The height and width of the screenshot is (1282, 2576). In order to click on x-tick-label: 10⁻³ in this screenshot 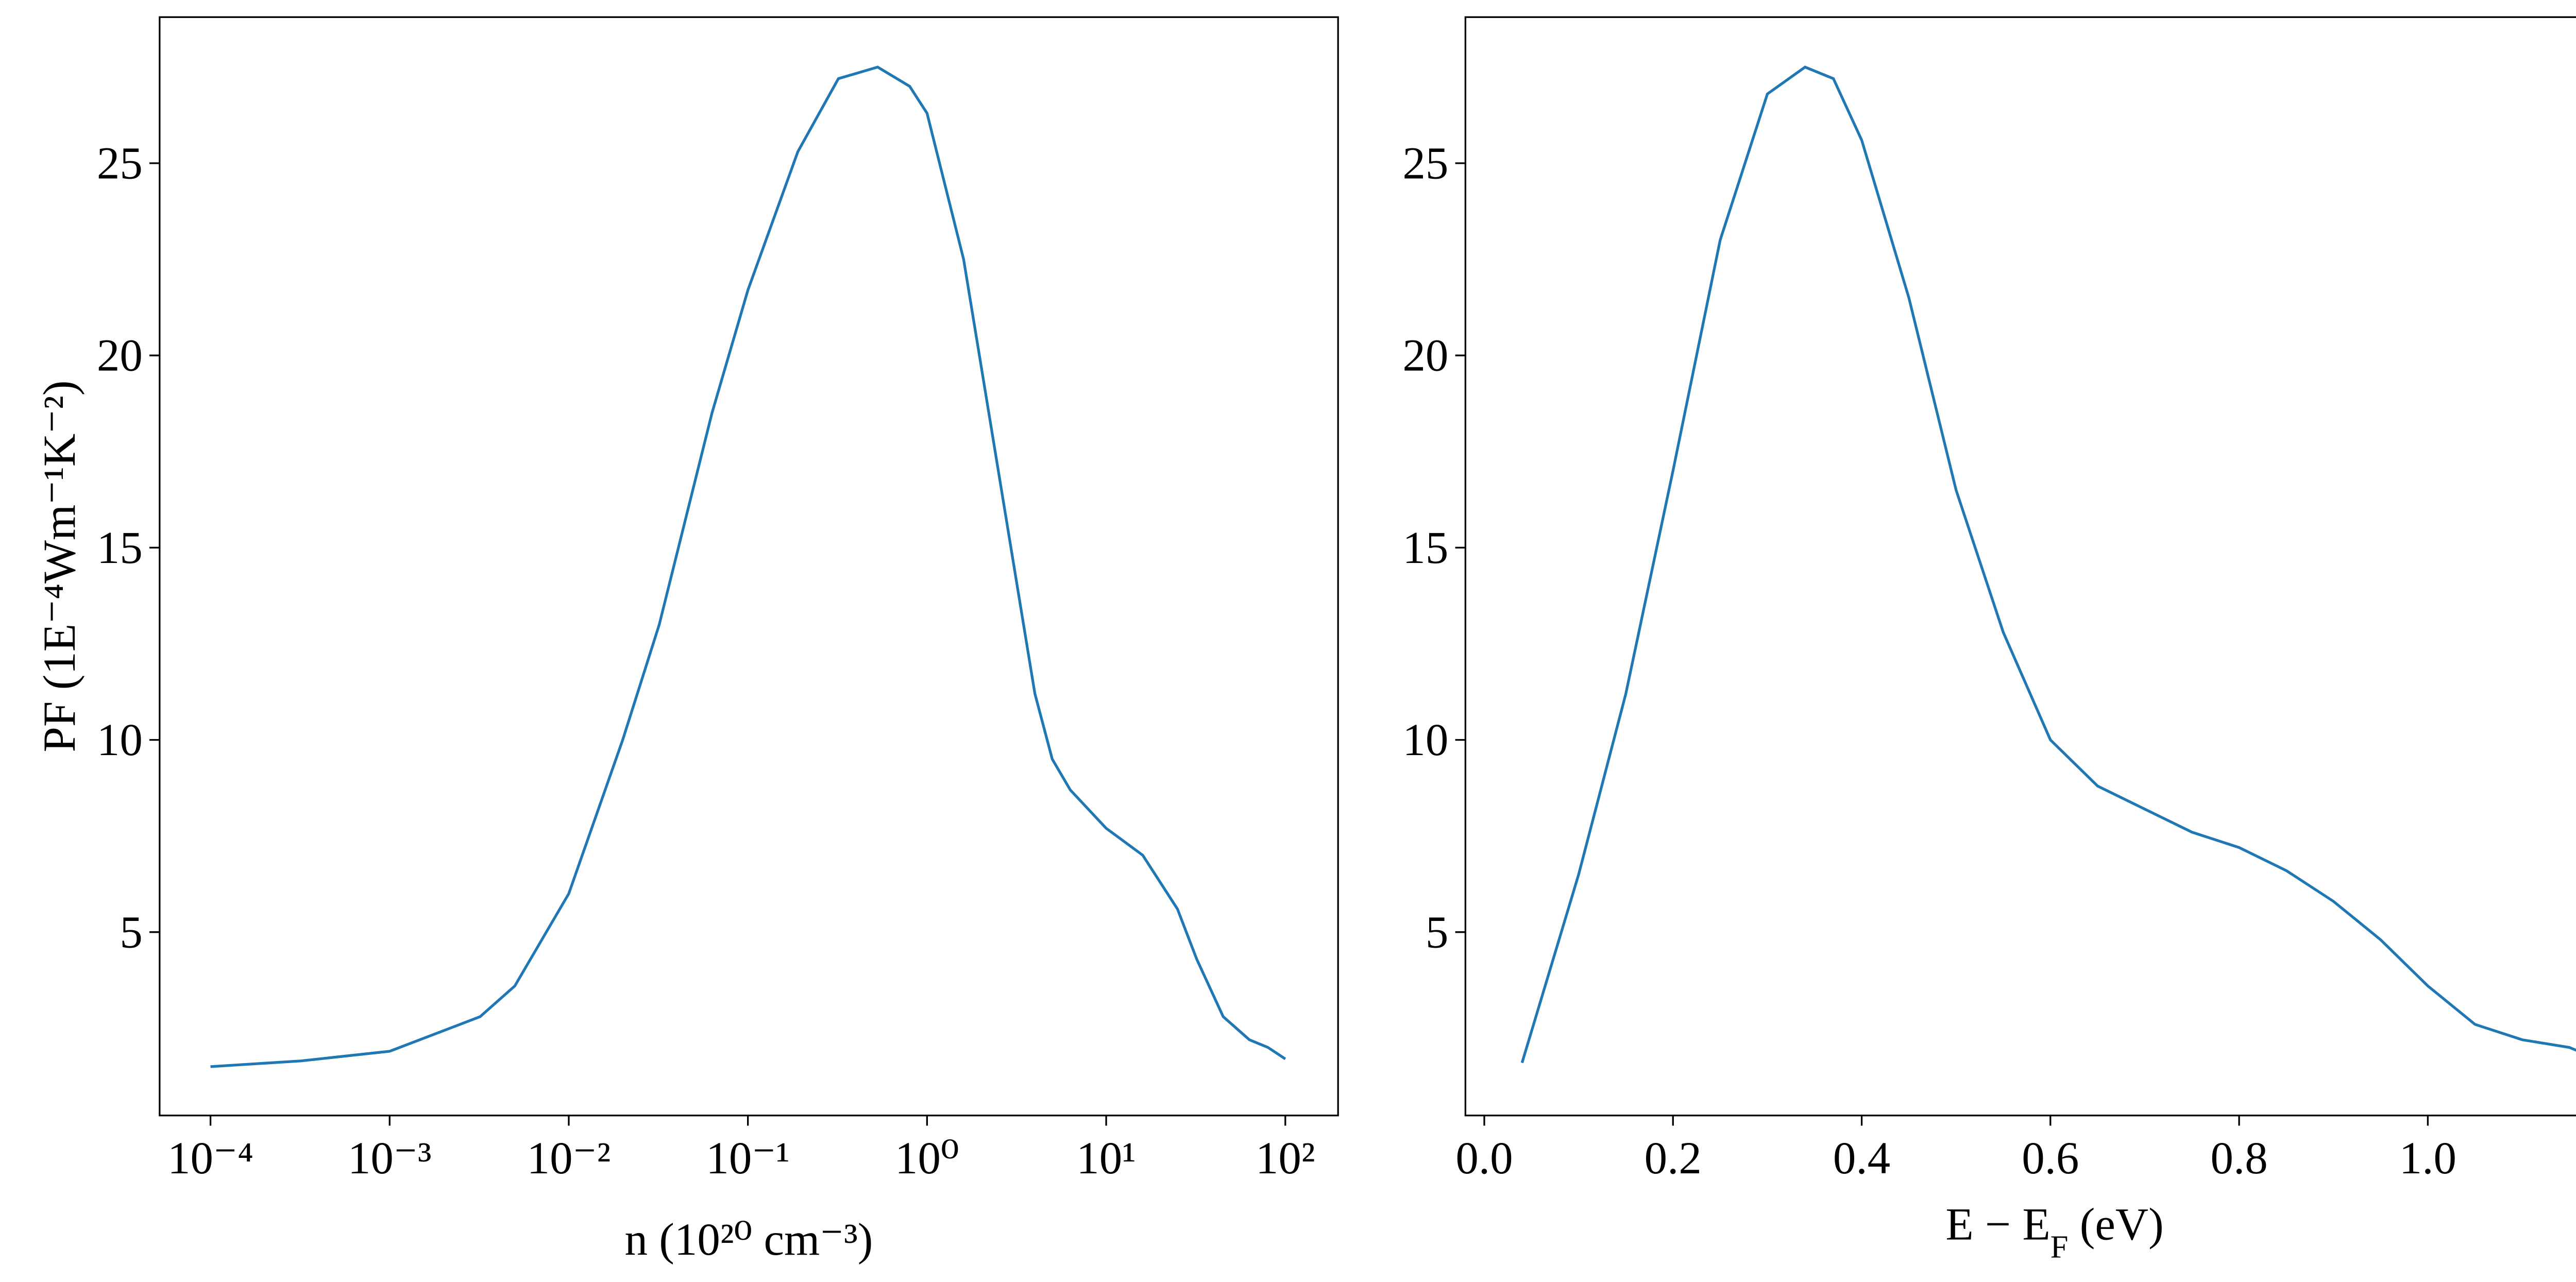, I will do `click(390, 1158)`.